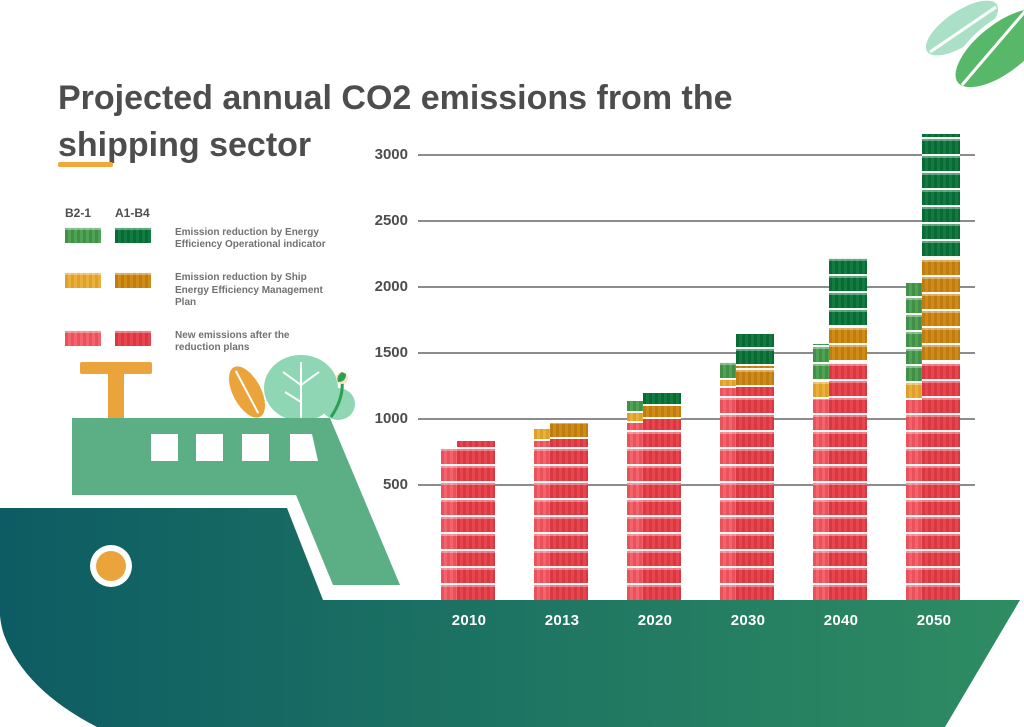 The width and height of the screenshot is (1024, 727). I want to click on x-label-2030: 2030, so click(748, 620).